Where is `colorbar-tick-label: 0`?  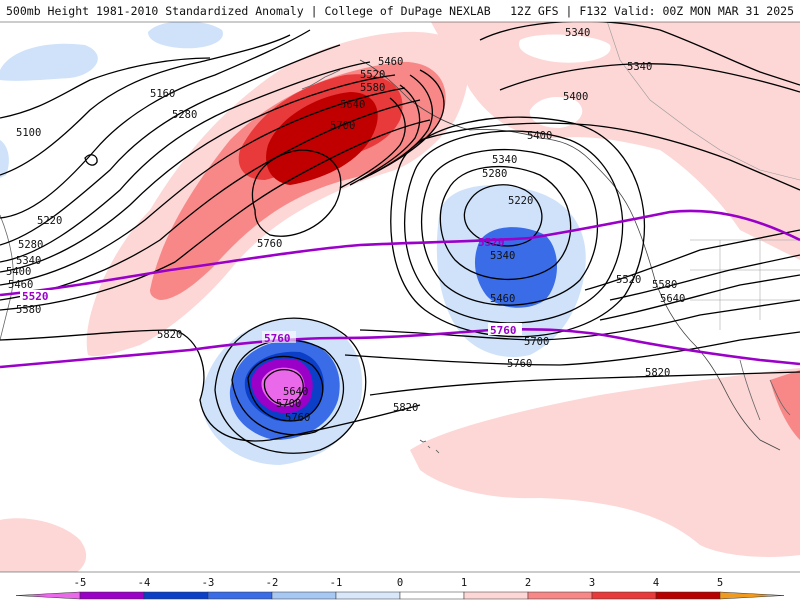
colorbar-tick-label: 0 is located at coordinates (400, 583).